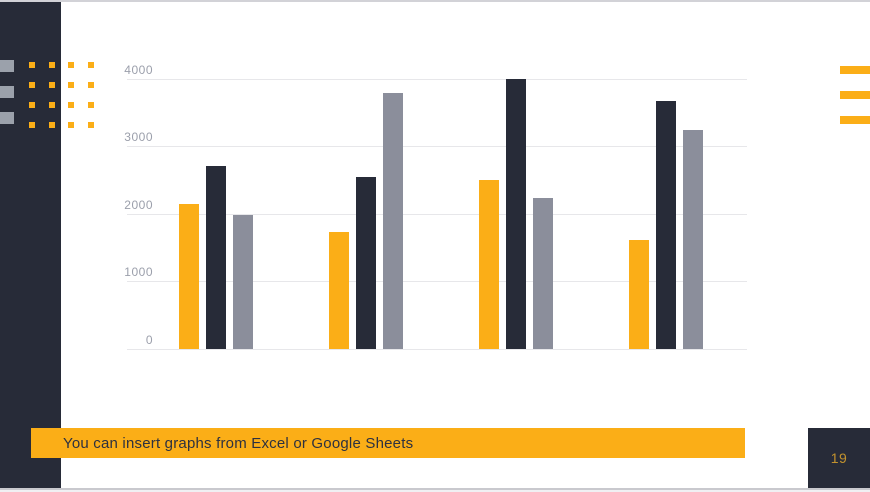 The image size is (870, 492). I want to click on gridline-2000, so click(437, 214).